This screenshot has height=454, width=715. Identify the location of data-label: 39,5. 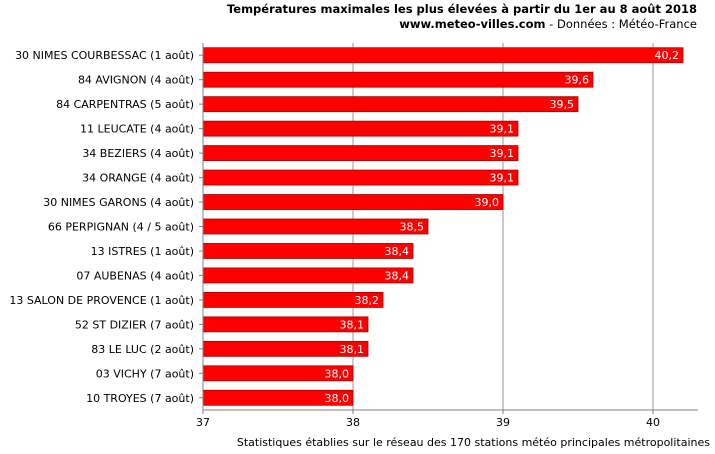
(562, 104).